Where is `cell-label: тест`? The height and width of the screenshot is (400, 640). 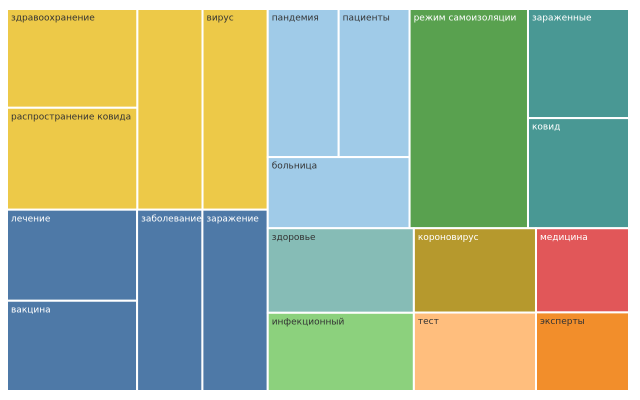 cell-label: тест is located at coordinates (428, 322).